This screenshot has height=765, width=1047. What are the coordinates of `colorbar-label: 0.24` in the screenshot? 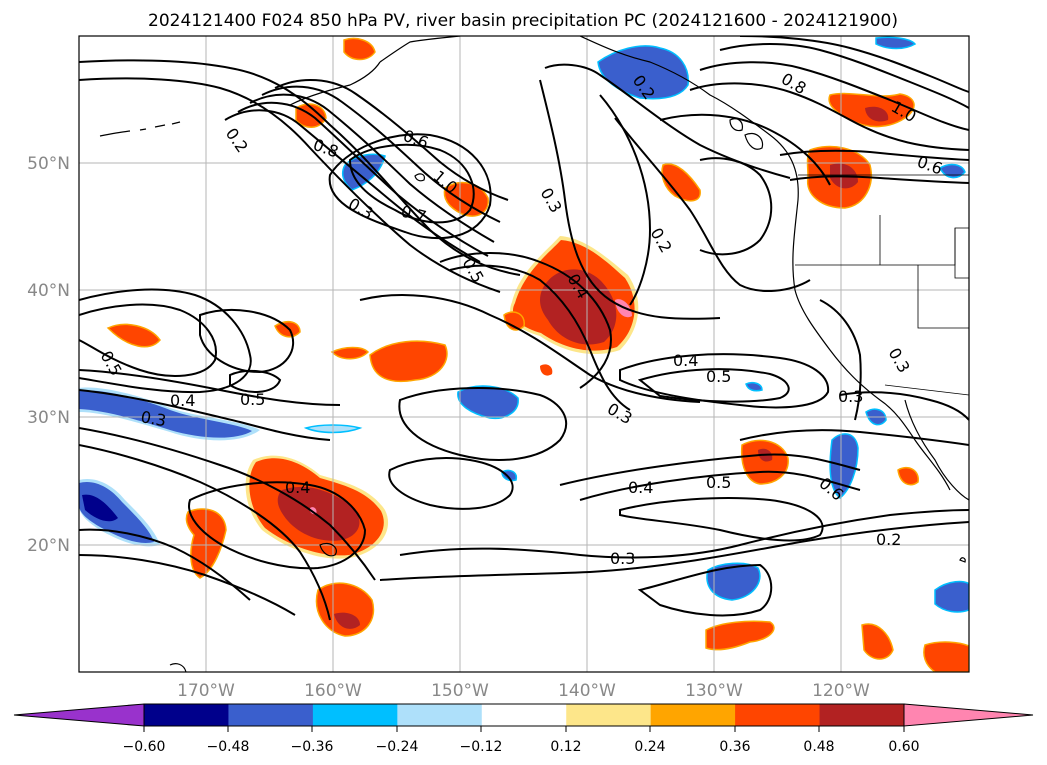 It's located at (649, 747).